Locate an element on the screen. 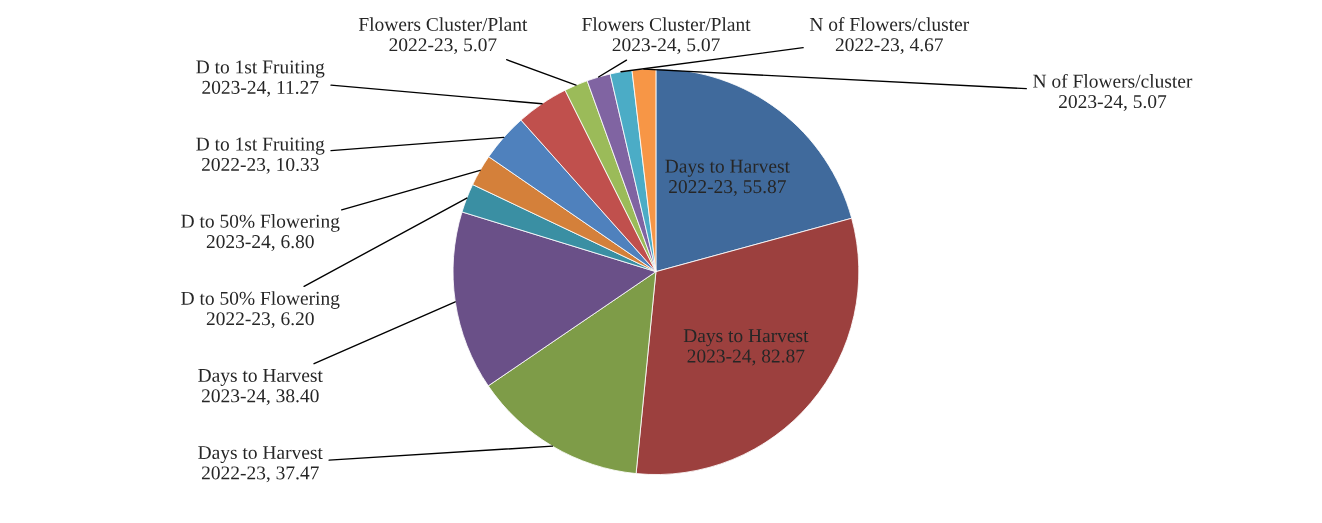  slice-label: N of Flowers/cluster 2022-23, 4.67 is located at coordinates (889, 36).